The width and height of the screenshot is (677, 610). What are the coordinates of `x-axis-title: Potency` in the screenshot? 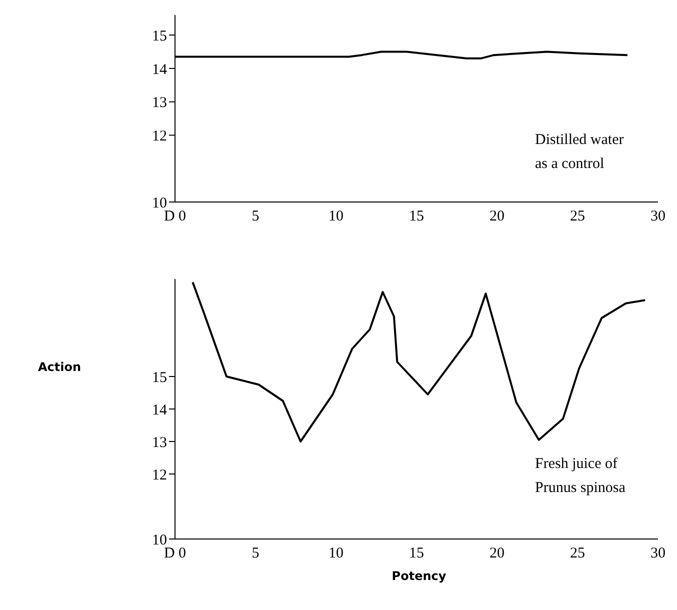 It's located at (419, 576).